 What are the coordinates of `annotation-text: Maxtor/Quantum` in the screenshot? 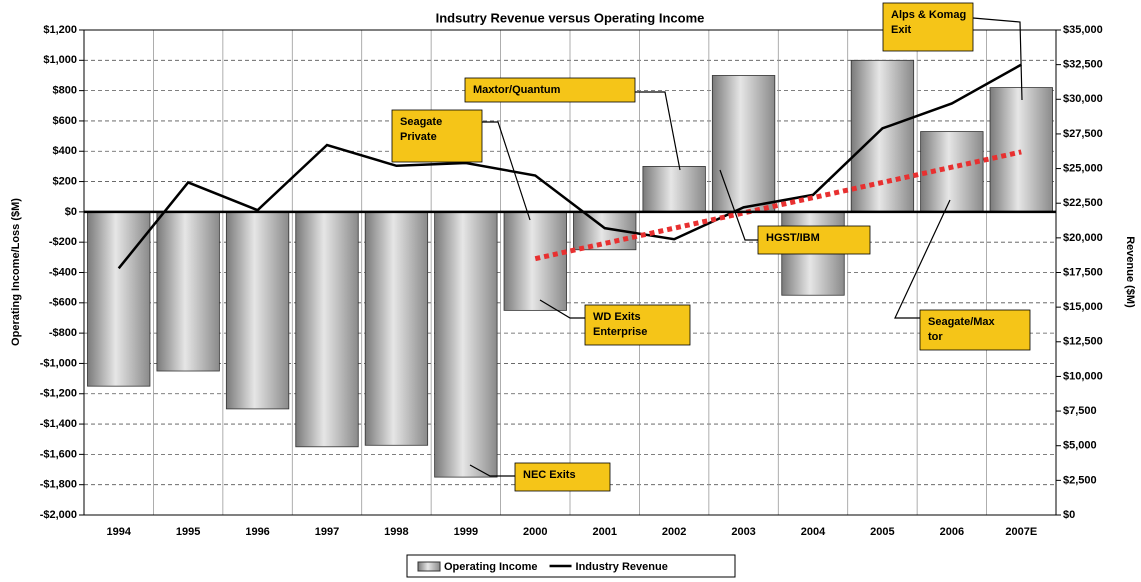 It's located at (517, 90).